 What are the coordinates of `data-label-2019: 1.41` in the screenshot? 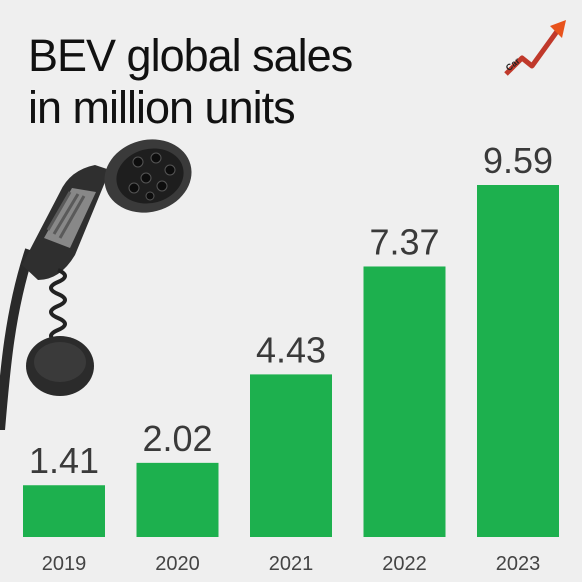 It's located at (64, 460).